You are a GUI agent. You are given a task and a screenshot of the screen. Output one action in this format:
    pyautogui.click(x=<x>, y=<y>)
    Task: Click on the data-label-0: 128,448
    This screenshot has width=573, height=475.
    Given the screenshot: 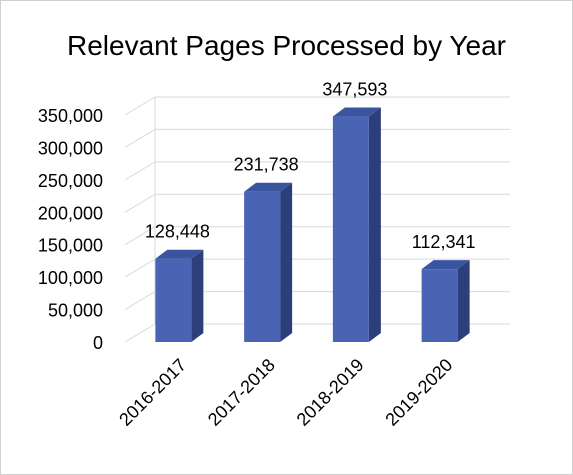 What is the action you would take?
    pyautogui.click(x=177, y=232)
    